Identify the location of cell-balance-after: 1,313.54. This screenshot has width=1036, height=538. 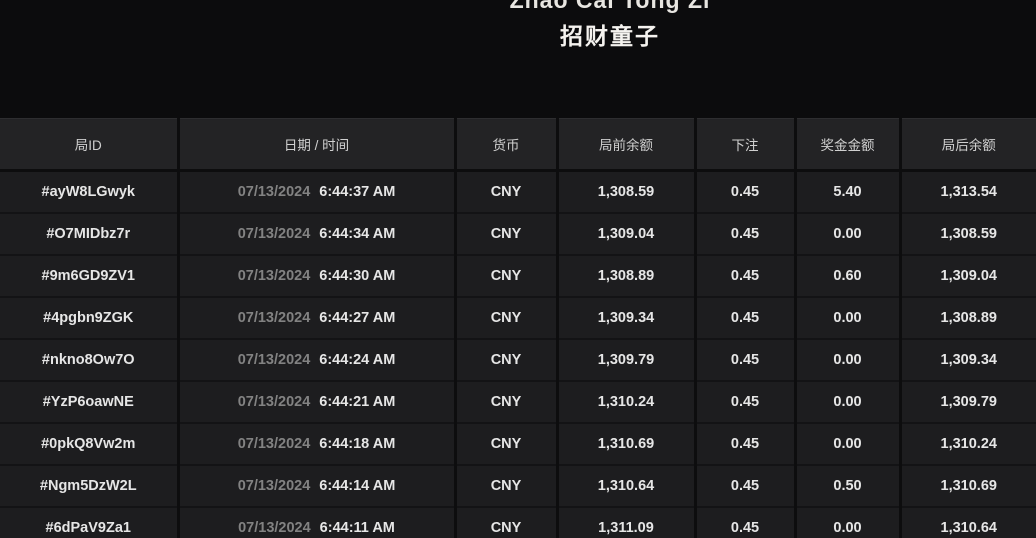
(968, 192).